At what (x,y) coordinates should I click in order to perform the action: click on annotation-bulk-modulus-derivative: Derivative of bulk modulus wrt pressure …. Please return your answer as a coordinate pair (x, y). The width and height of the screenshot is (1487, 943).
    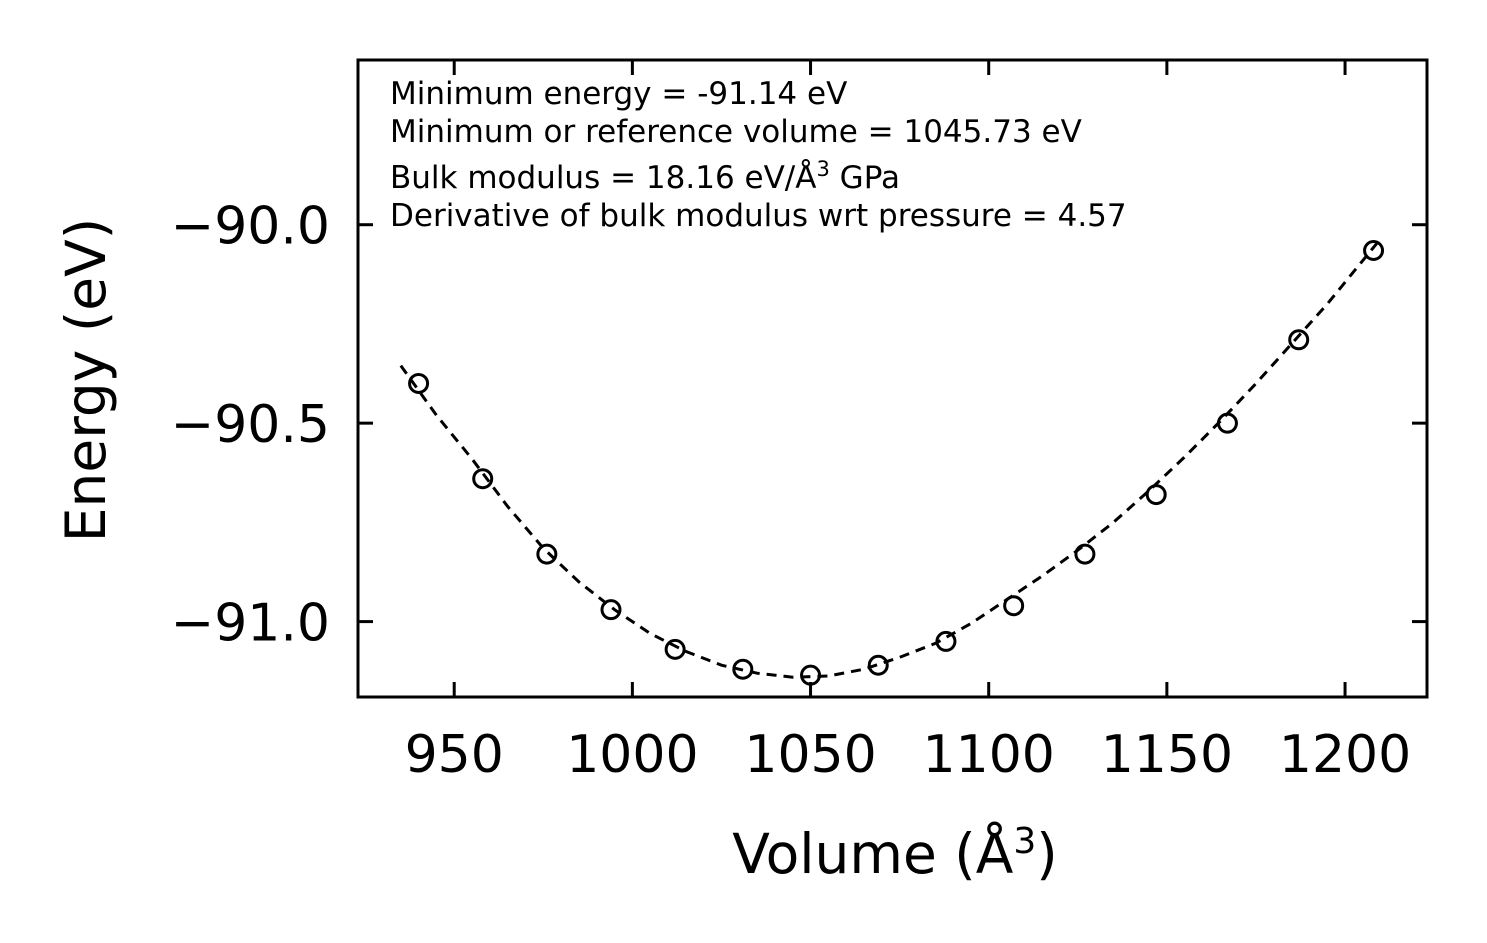
    Looking at the image, I should click on (758, 216).